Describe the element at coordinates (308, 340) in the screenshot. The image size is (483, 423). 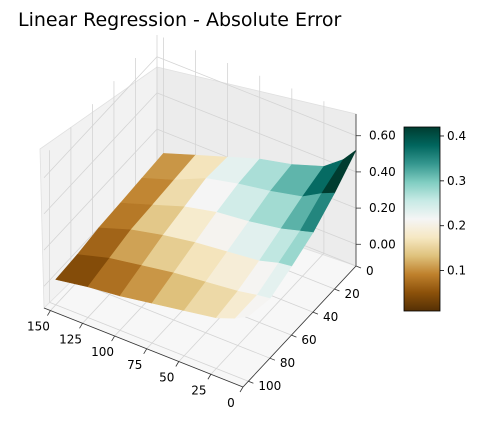
I see `y-tick-label: 60` at that location.